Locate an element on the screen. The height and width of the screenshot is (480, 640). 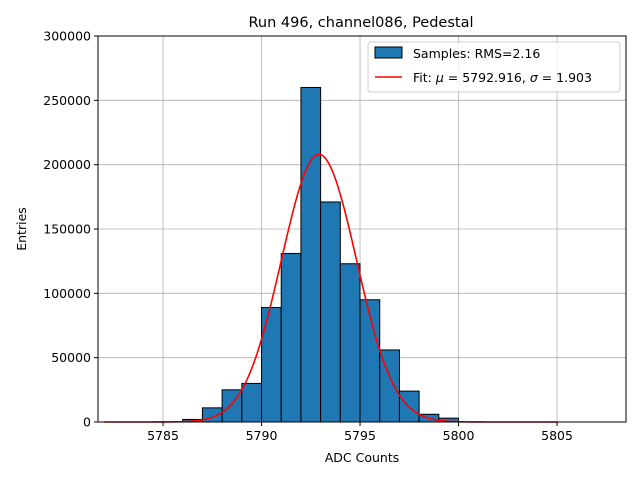
y-tick-label: 250000 is located at coordinates (67, 100).